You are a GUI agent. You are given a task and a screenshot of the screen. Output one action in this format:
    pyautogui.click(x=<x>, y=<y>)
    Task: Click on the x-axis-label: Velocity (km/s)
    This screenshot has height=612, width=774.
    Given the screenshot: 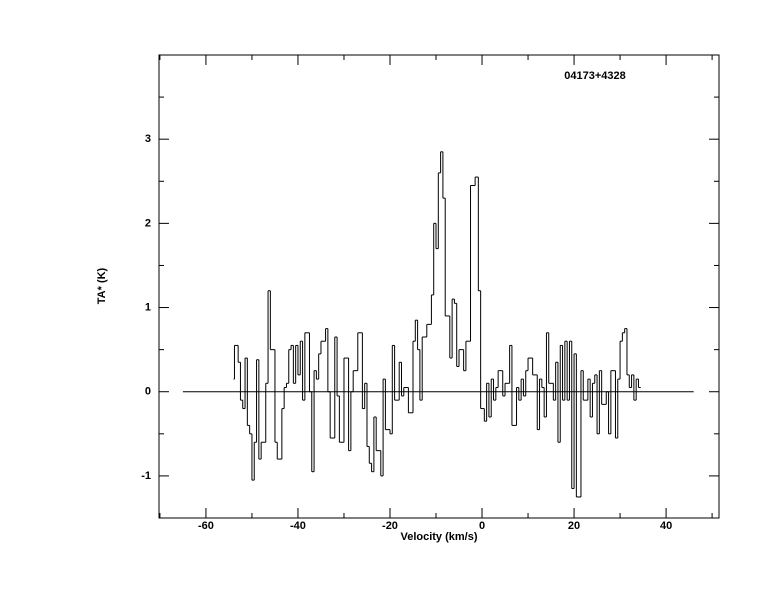 What is the action you would take?
    pyautogui.click(x=438, y=537)
    